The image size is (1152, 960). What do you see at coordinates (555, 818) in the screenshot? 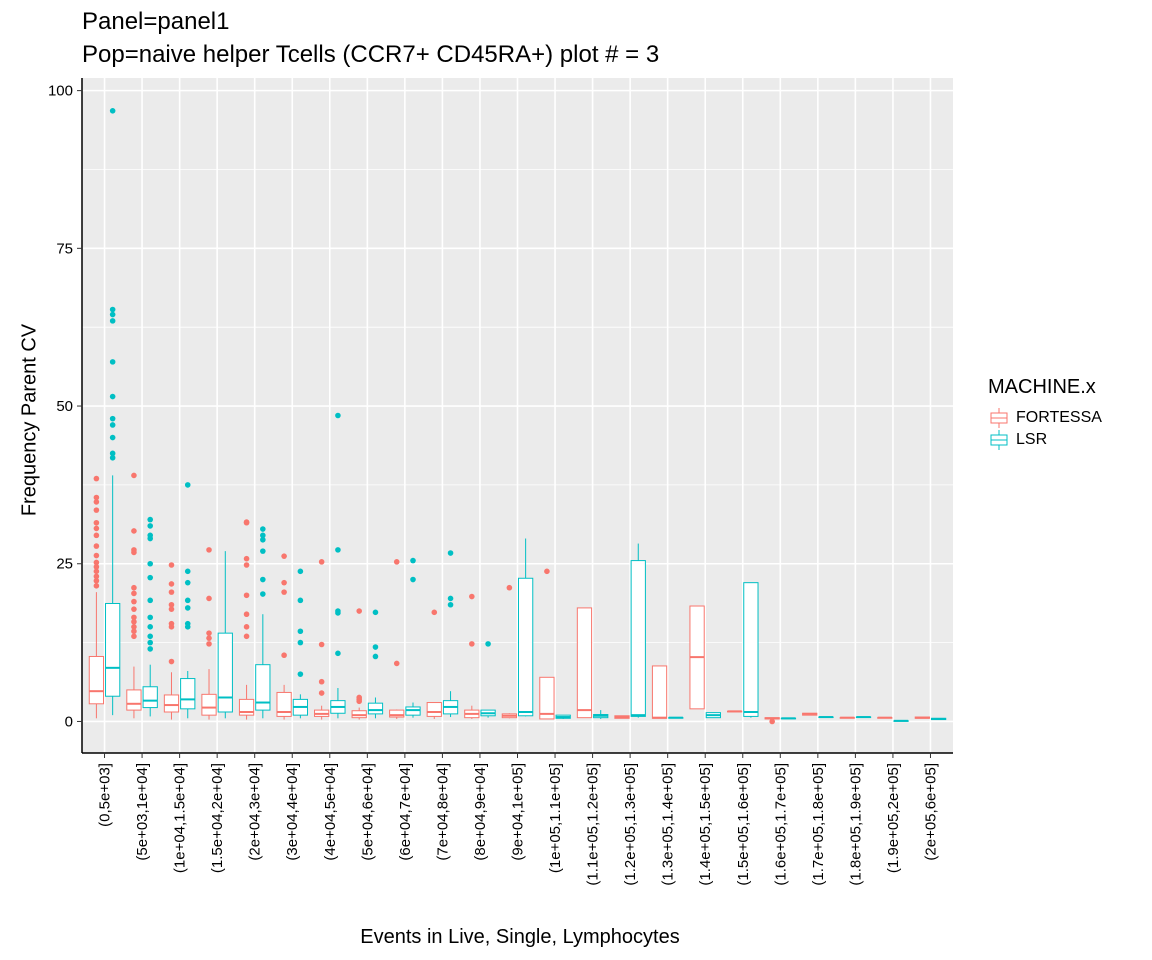
I see `x-tick-label: (1e+05,1.1e+05]` at bounding box center [555, 818].